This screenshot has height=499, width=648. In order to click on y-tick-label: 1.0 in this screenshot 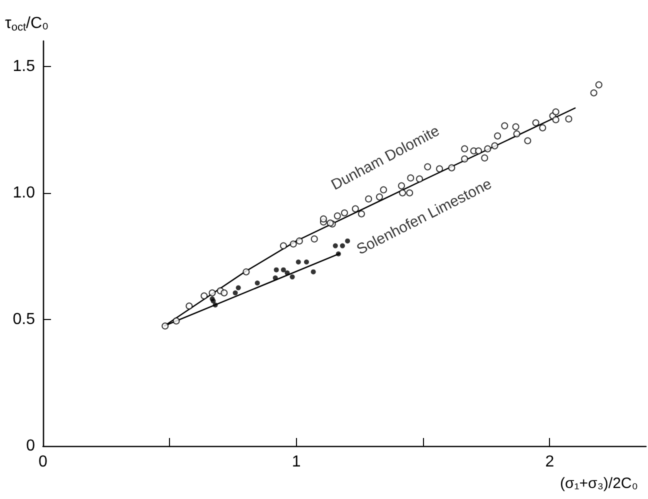, I will do `click(24, 193)`.